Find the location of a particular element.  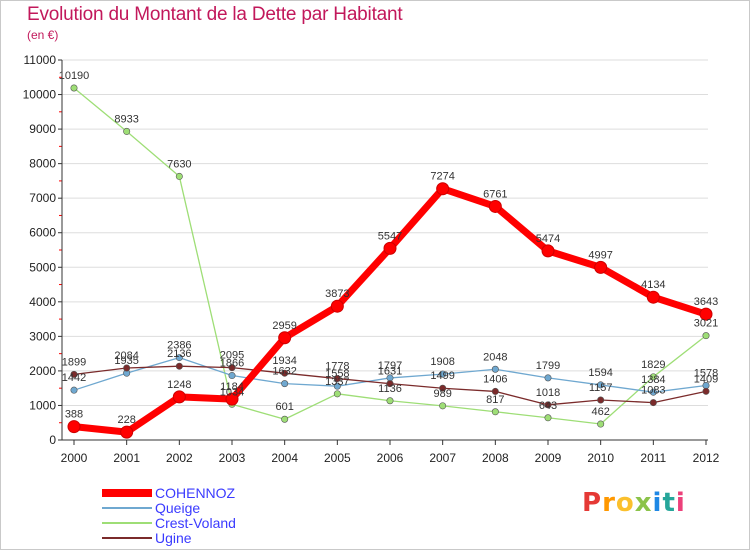

x-tick-label: 2010 is located at coordinates (600, 458).